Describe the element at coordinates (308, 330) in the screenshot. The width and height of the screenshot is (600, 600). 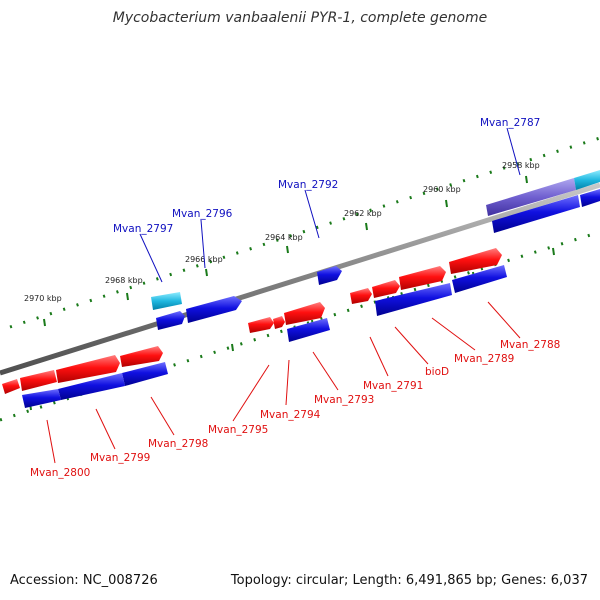
I see `gene-feature-mvan-2793-rev` at that location.